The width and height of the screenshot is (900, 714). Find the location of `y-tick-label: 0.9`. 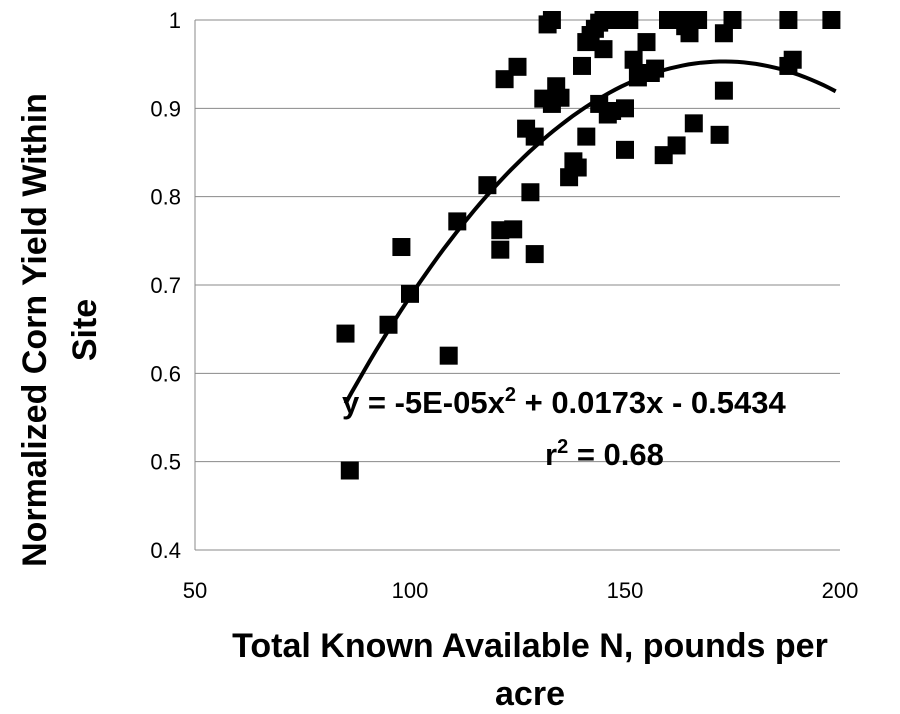

y-tick-label: 0.9 is located at coordinates (165, 108).